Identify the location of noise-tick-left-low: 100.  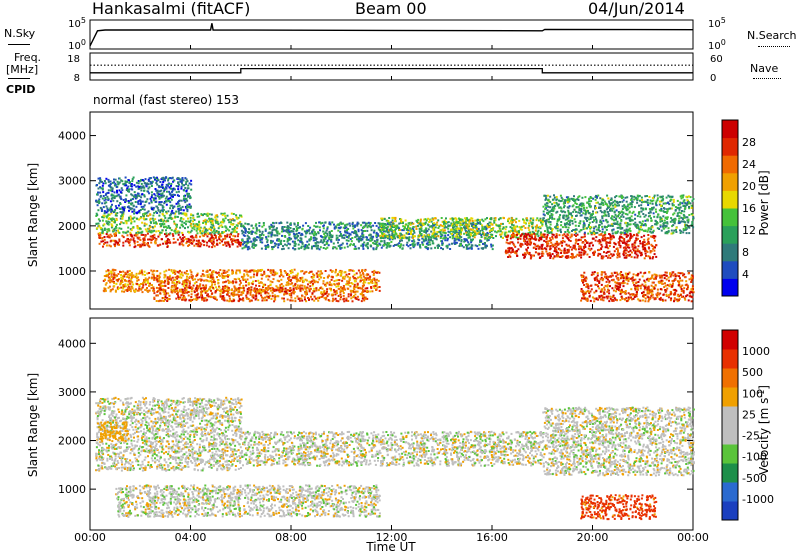
(77, 45).